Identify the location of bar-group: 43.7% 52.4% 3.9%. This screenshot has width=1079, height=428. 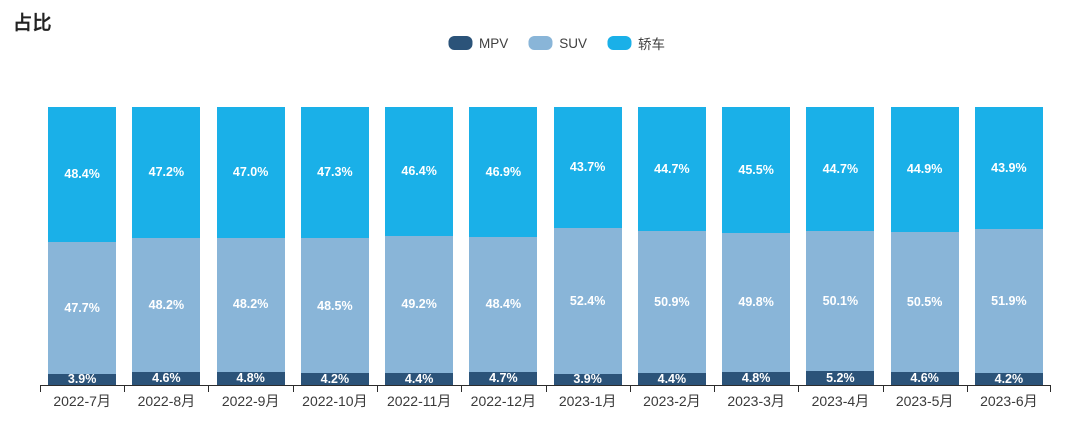
(588, 246).